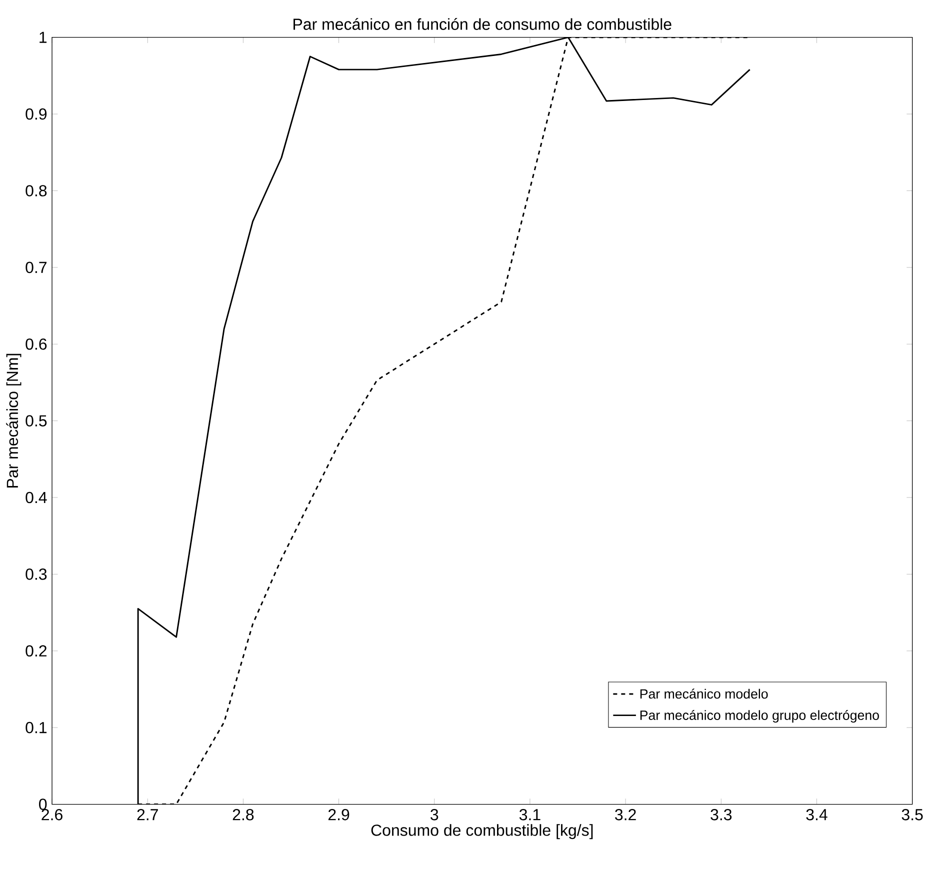  I want to click on chart-title: Par mecánico en función de consumo de combustible, so click(483, 24).